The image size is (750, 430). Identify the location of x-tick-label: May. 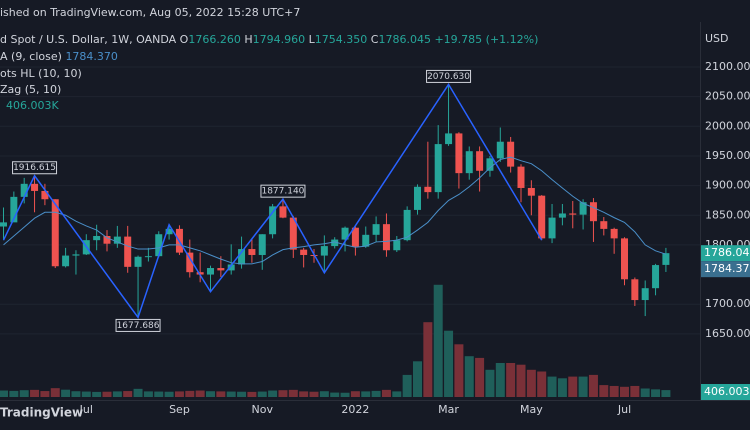
(531, 409).